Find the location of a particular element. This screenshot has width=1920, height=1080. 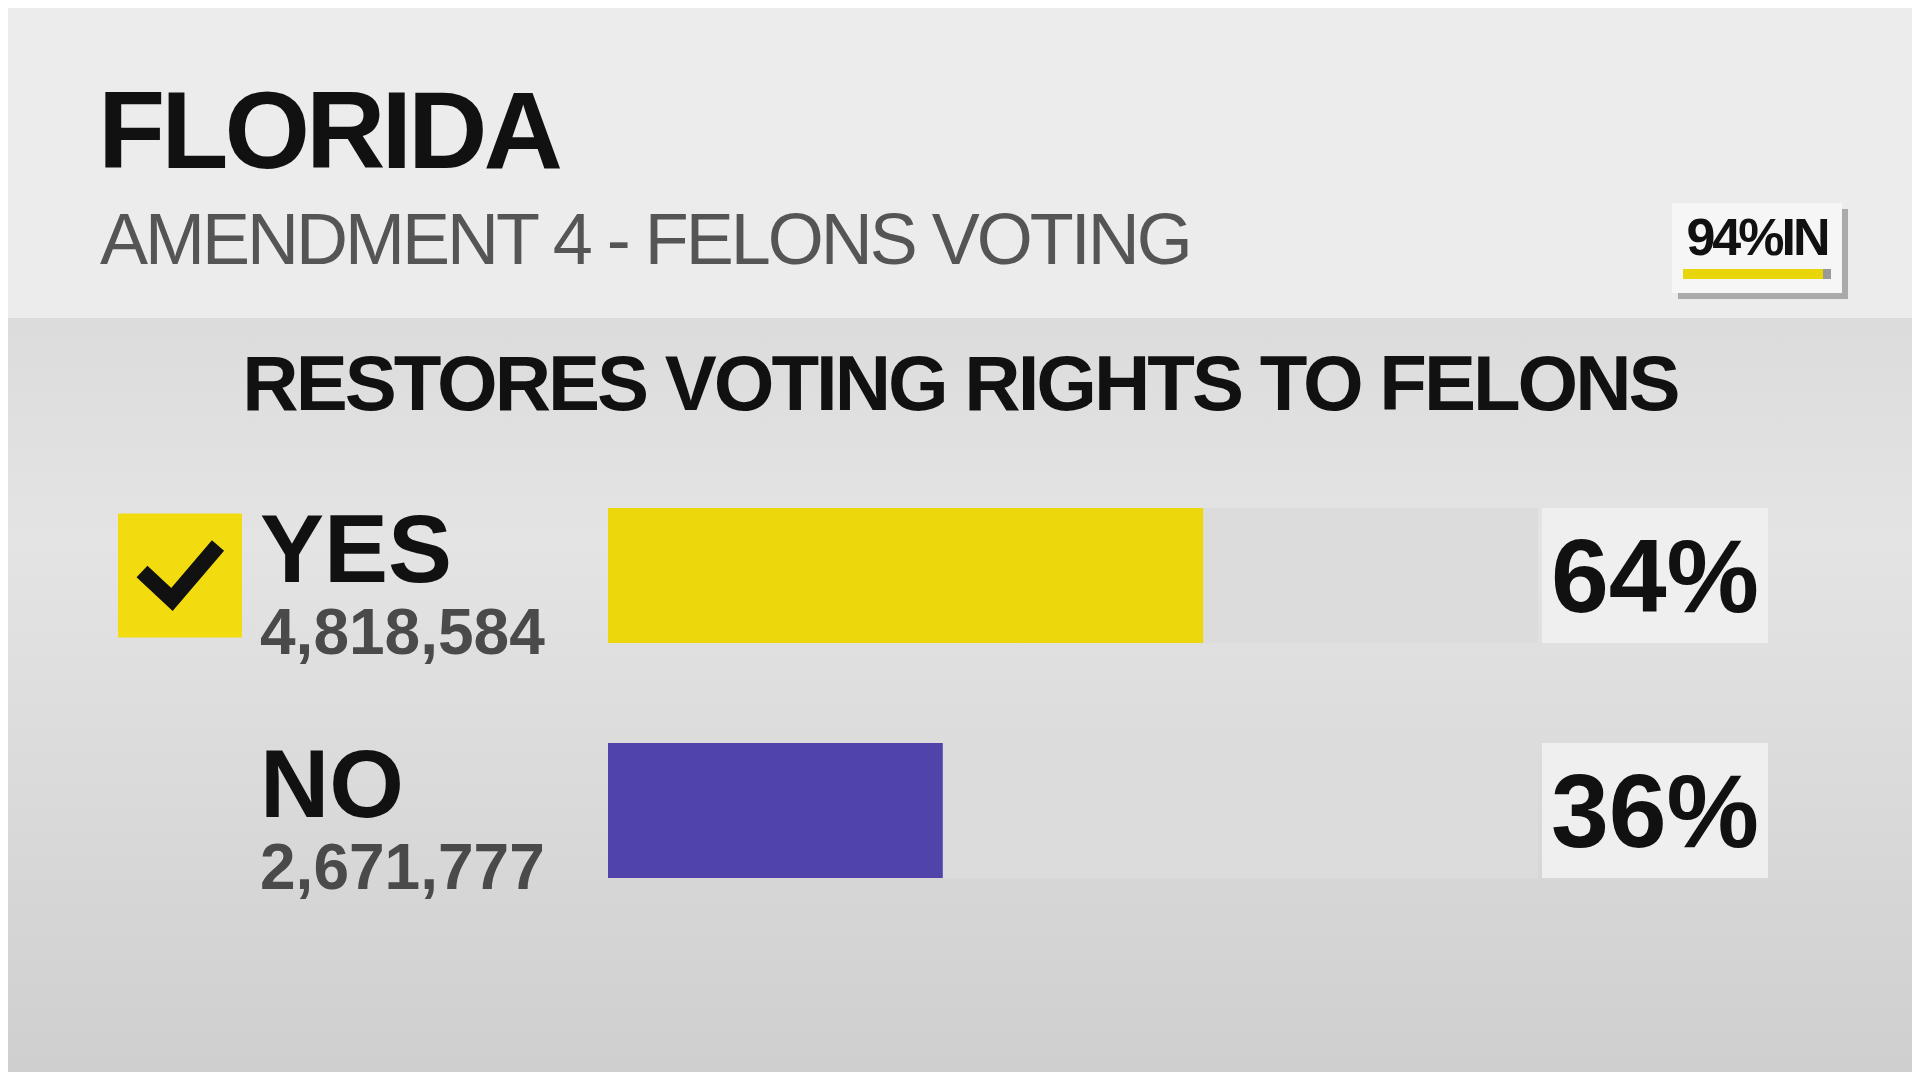

chart-title: FLORIDA is located at coordinates (328, 130).